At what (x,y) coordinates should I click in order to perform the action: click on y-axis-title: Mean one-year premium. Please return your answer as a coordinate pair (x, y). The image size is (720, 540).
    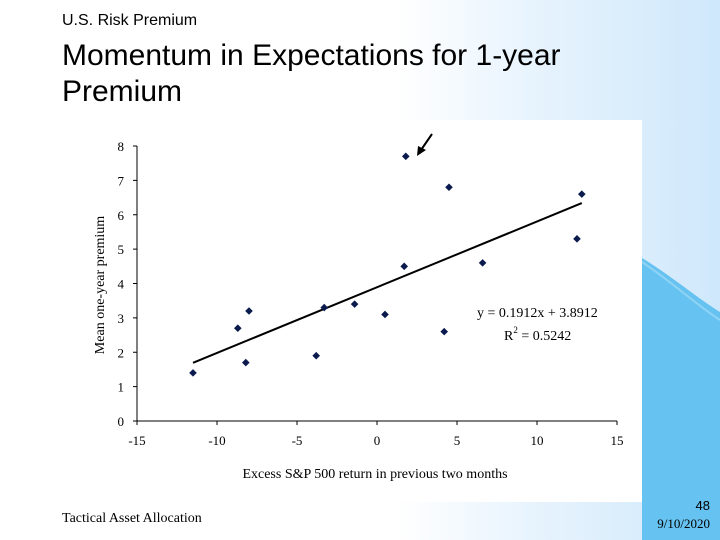
    Looking at the image, I should click on (100, 285).